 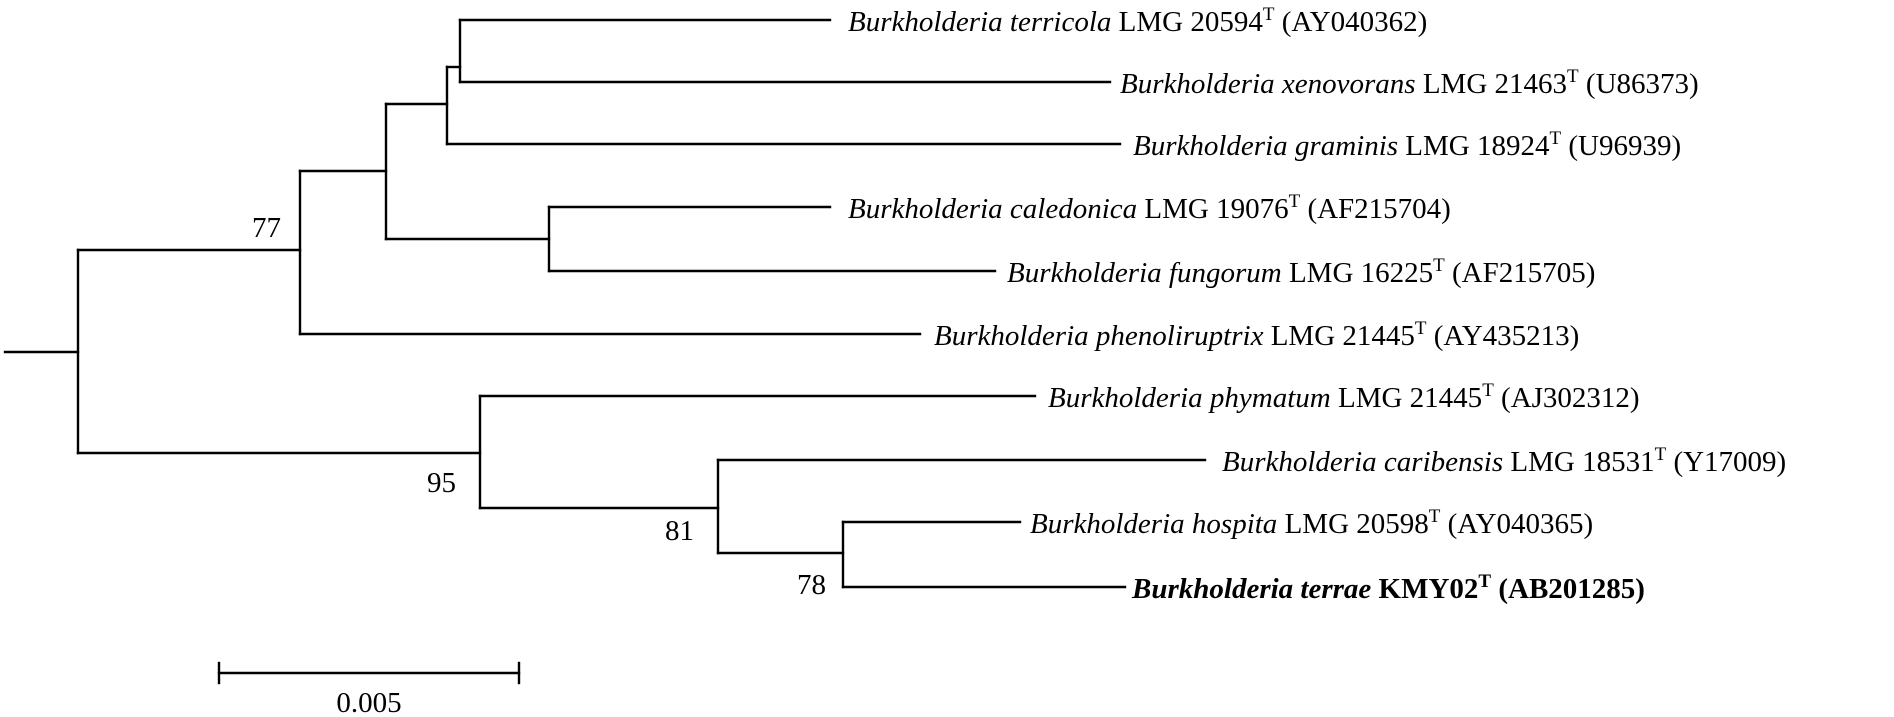 What do you see at coordinates (368, 702) in the screenshot?
I see `scale-bar-label: 0.005` at bounding box center [368, 702].